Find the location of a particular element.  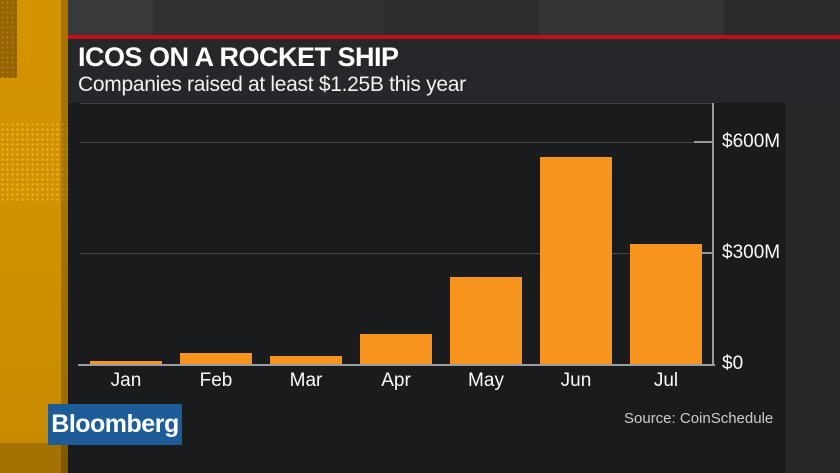

y-tick-label: $600M is located at coordinates (751, 141).